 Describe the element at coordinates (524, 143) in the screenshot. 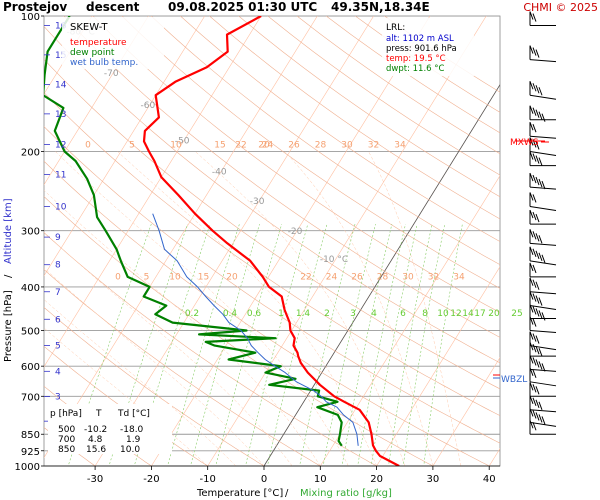

I see `mxws-label: MXWS` at that location.